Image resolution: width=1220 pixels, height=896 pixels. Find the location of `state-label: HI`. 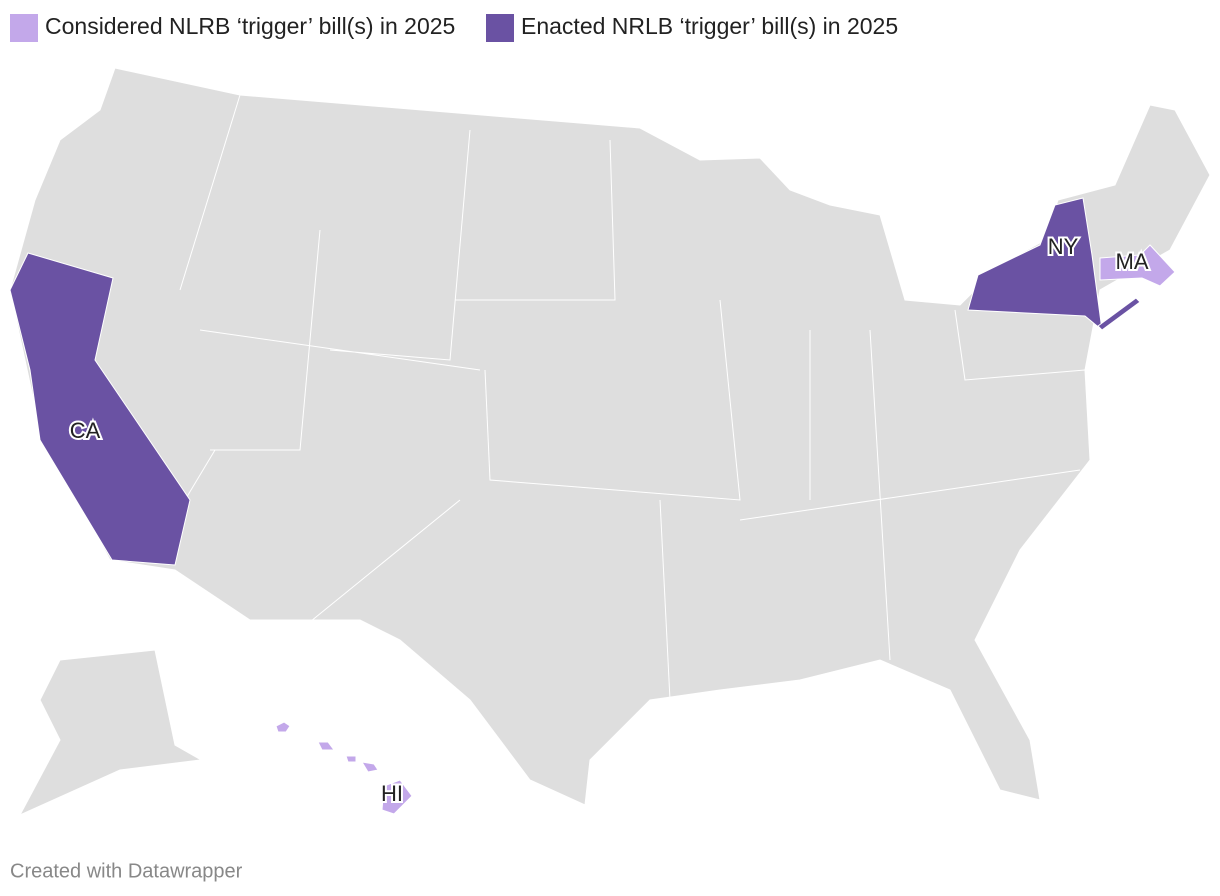

state-label: HI is located at coordinates (392, 793).